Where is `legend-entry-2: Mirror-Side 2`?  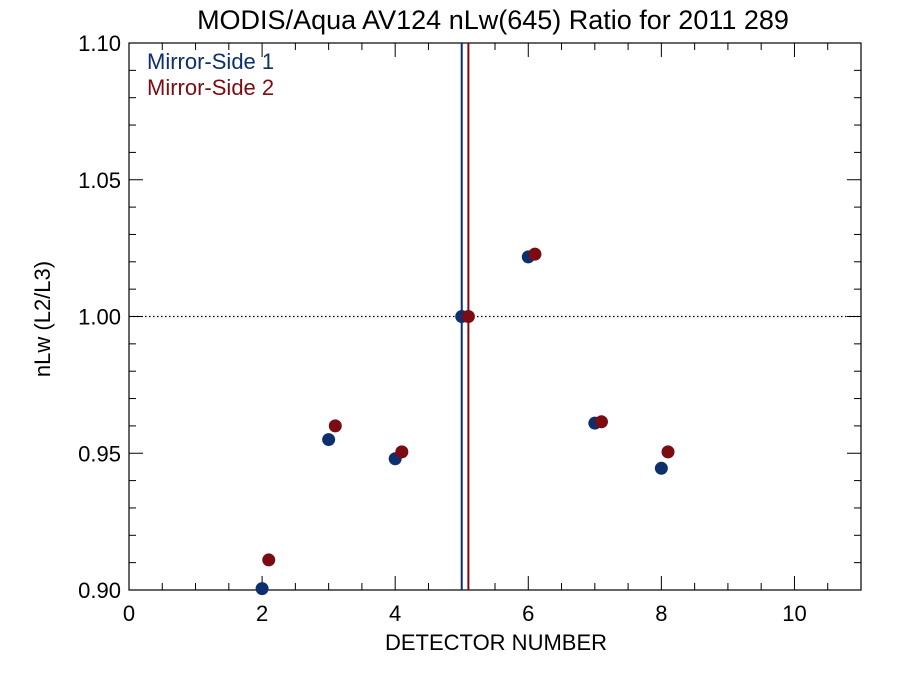 legend-entry-2: Mirror-Side 2 is located at coordinates (210, 87).